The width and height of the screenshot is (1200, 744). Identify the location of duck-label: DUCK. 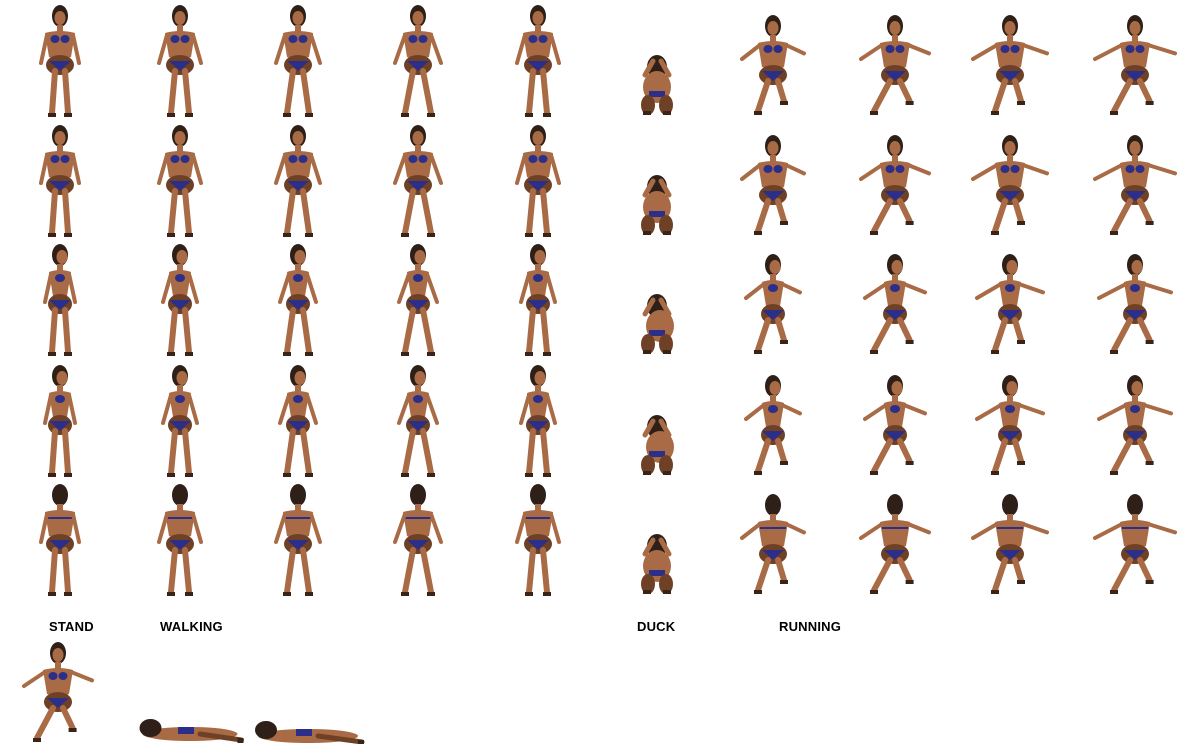
(656, 626).